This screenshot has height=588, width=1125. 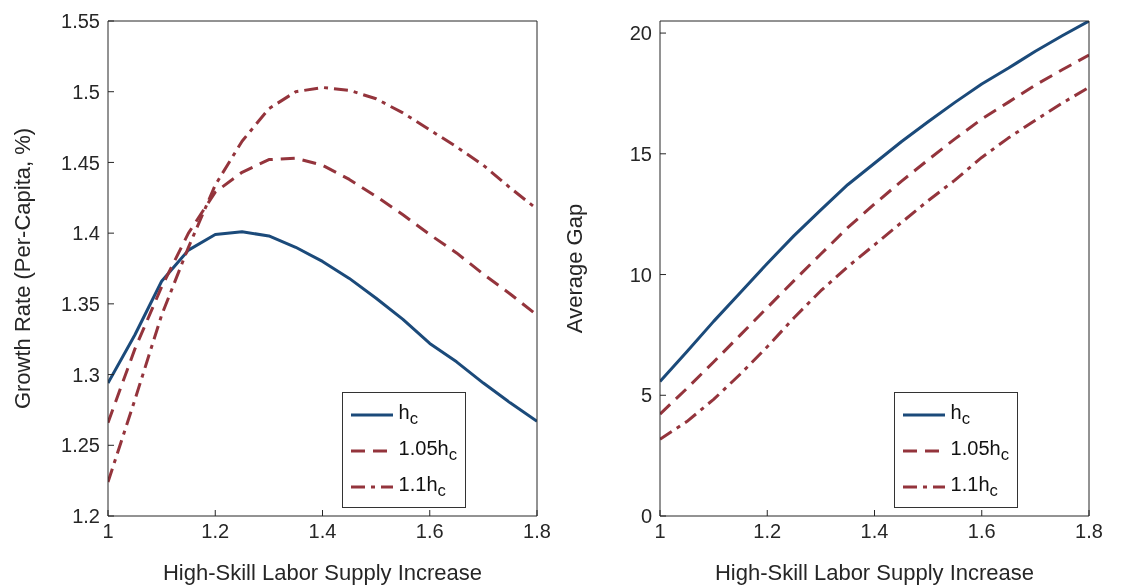 I want to click on y-tick-label: 1.25, so click(x=80, y=445).